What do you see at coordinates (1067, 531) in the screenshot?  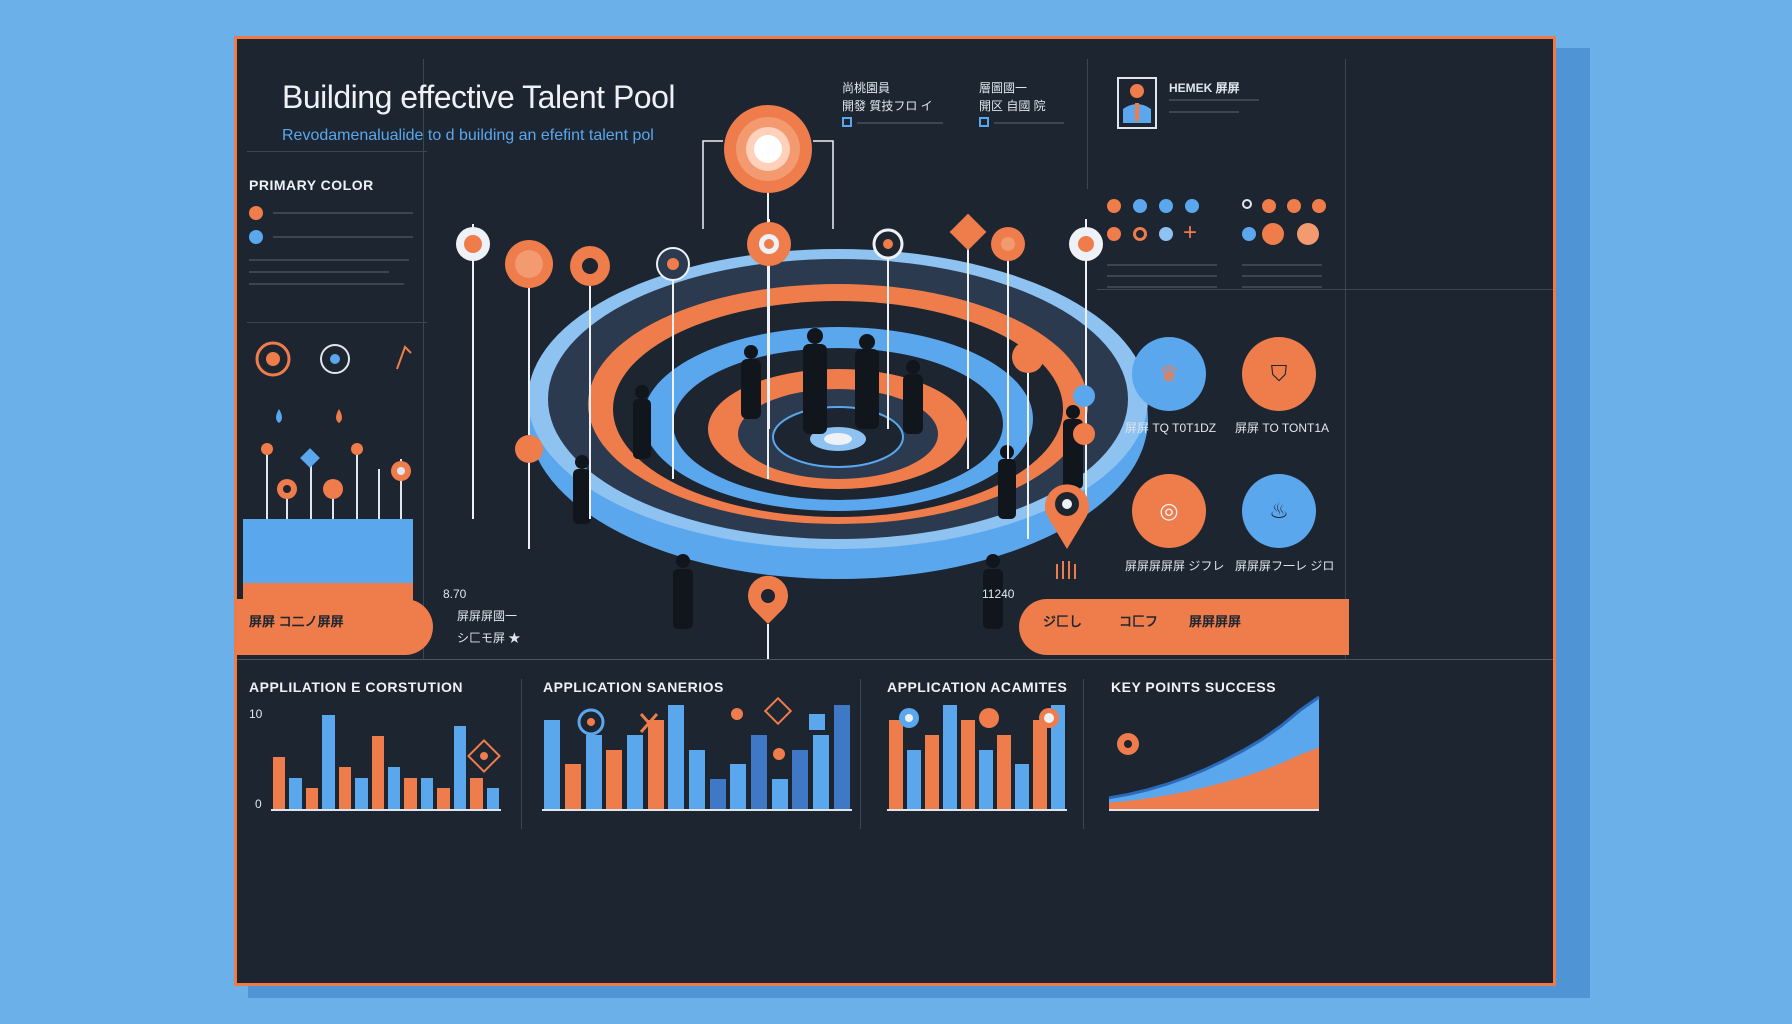 I see `location-pin-icon` at bounding box center [1067, 531].